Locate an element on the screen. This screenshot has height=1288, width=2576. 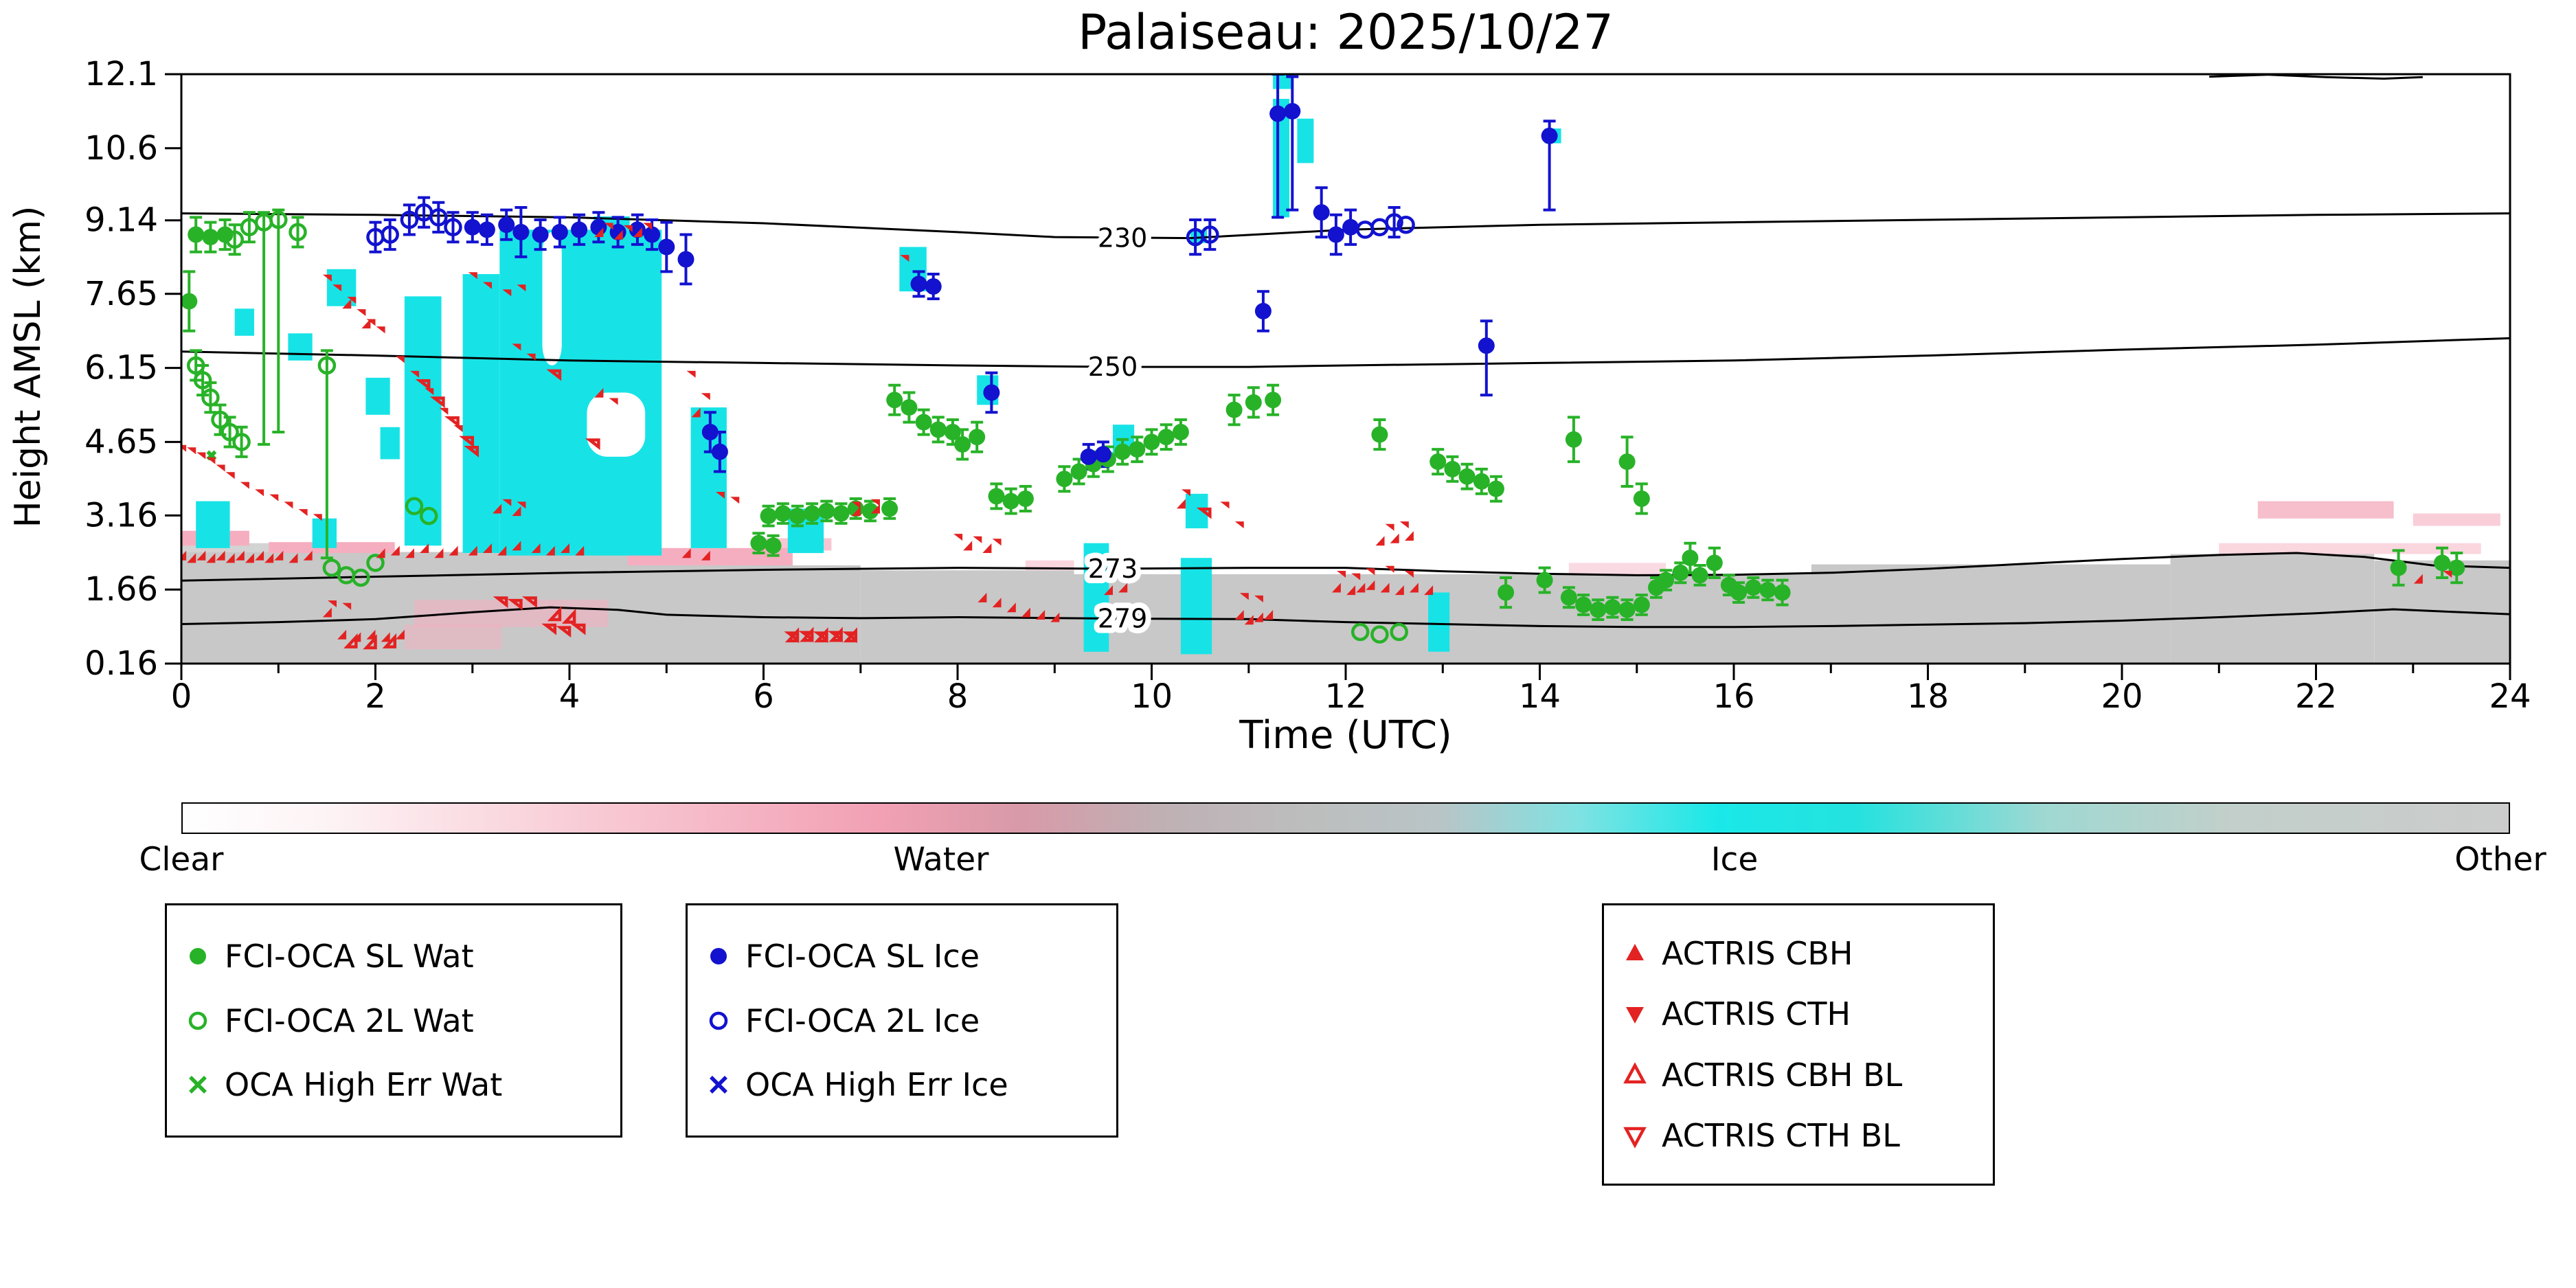
legend-entry-actris-cth-bl: ACTRIS CTH BL is located at coordinates (1798, 1135).